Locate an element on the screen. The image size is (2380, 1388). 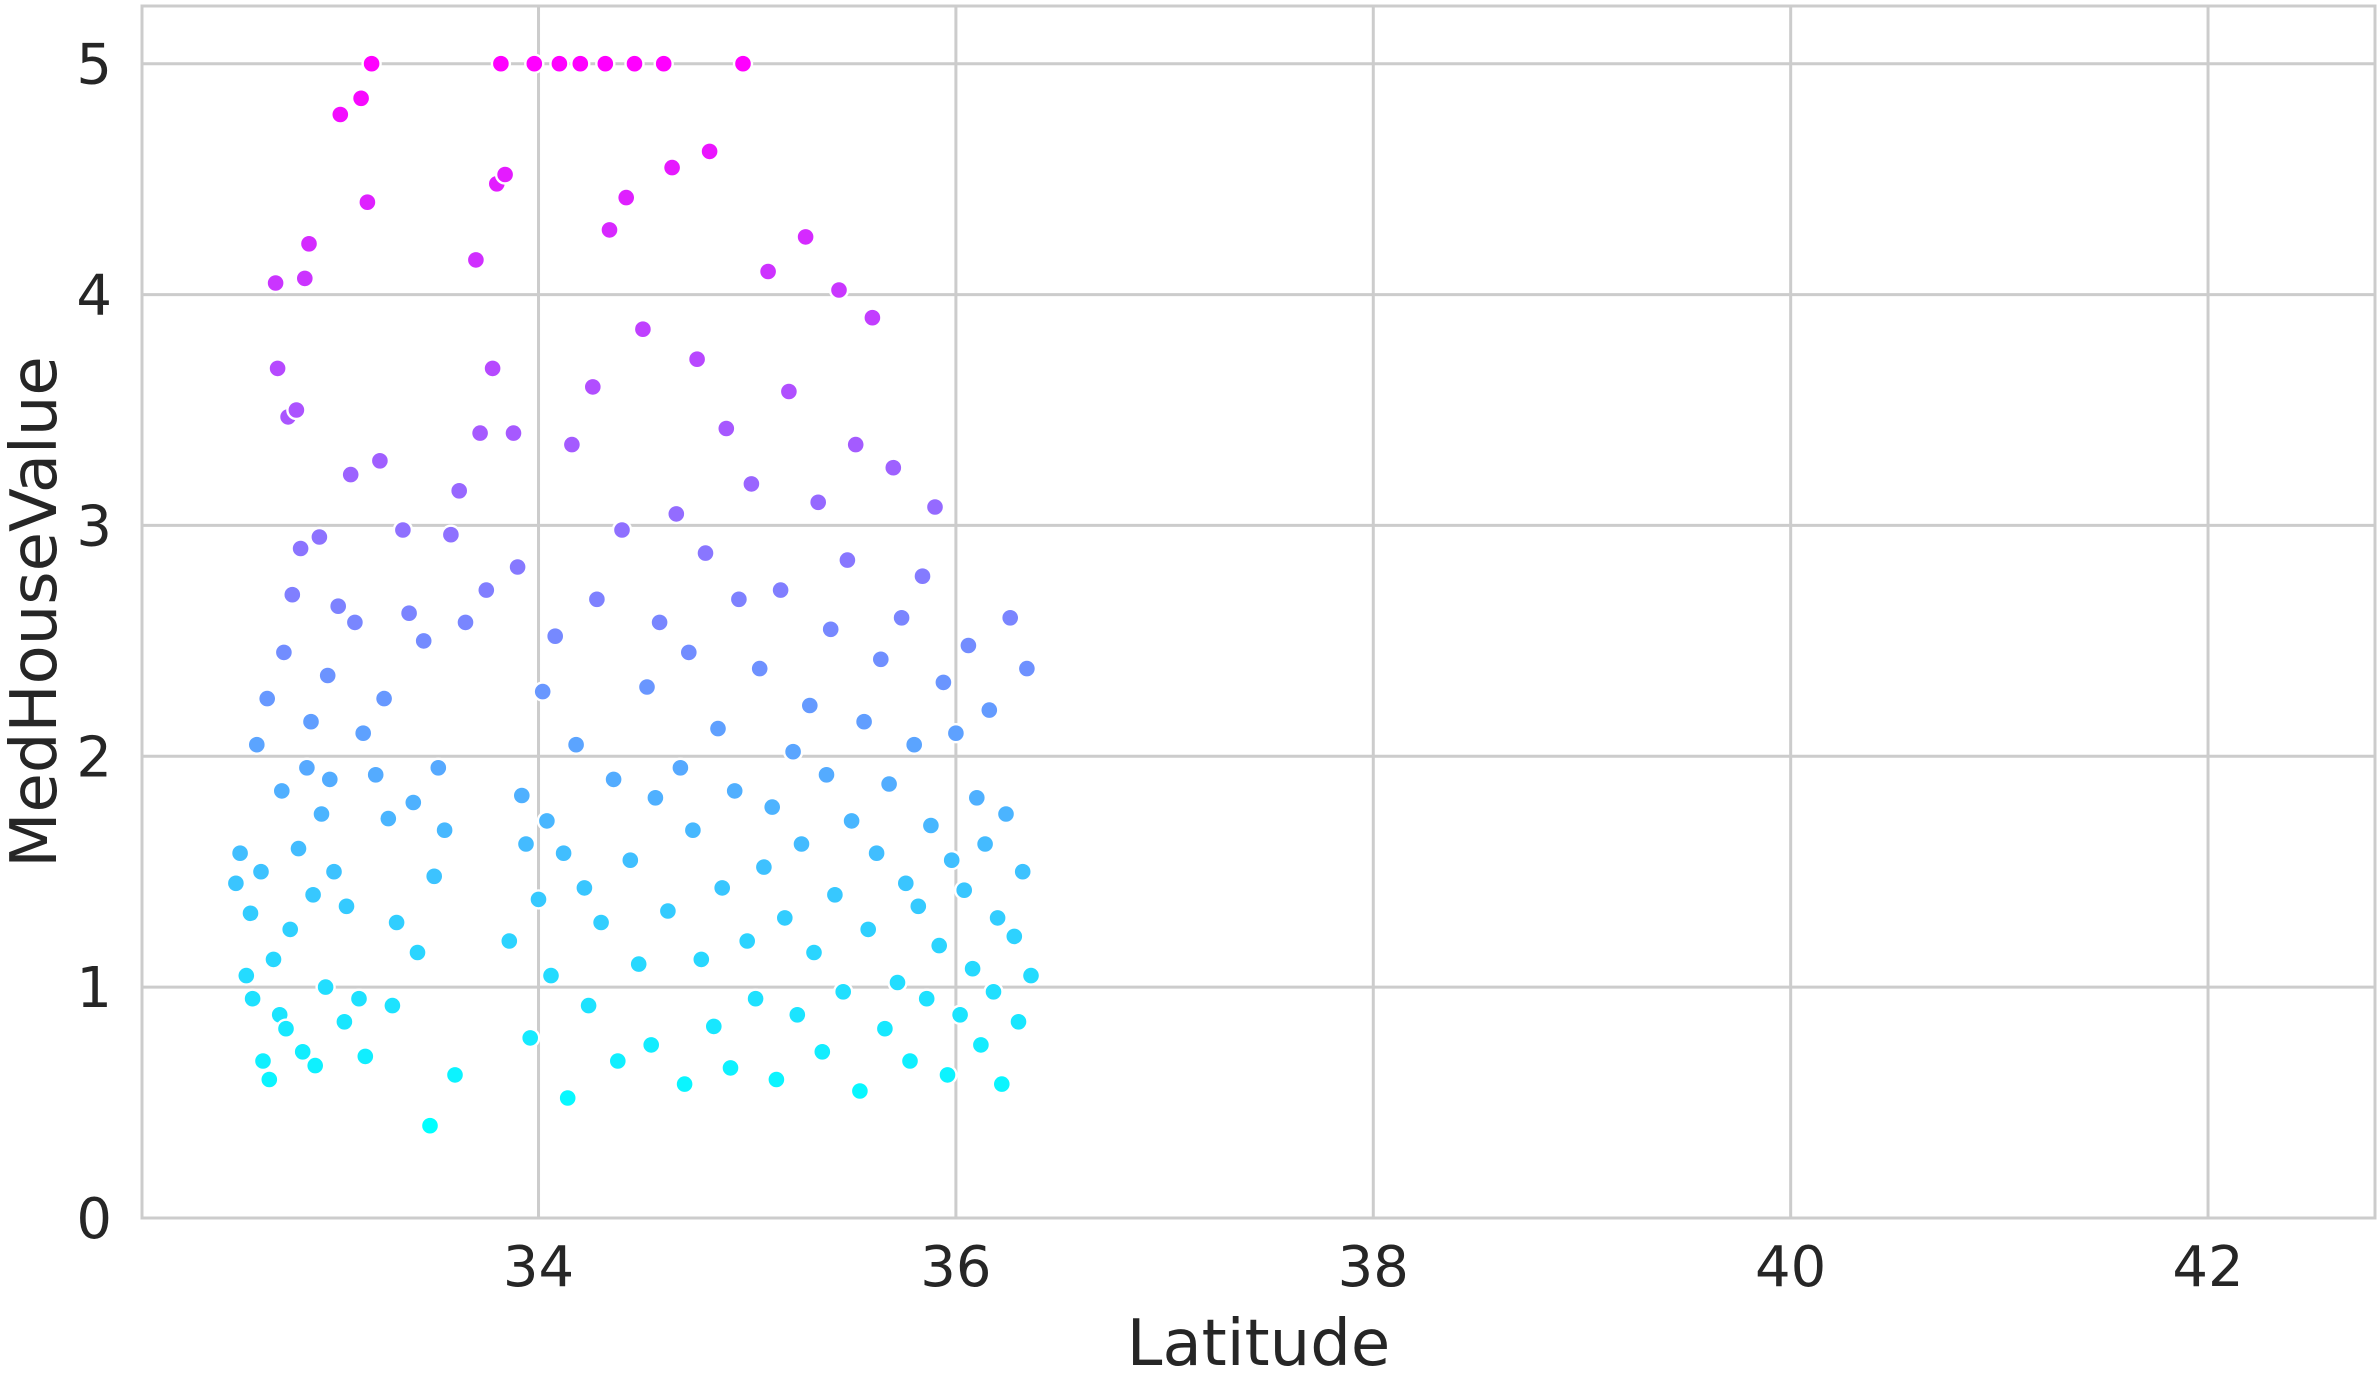
y-tick-label: 4 is located at coordinates (94, 296).